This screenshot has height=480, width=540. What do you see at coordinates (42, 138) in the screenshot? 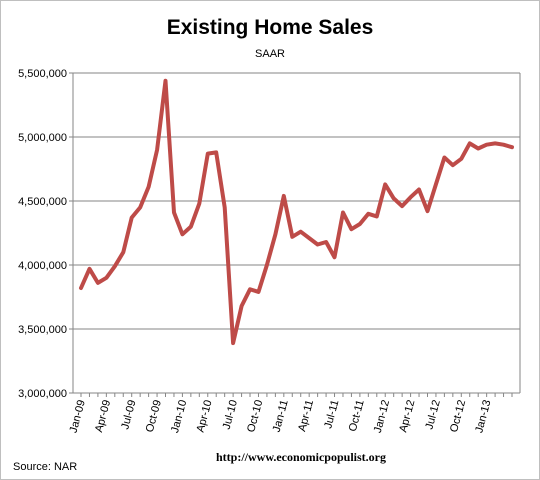
I see `y-tick-label: 5,000,000` at bounding box center [42, 138].